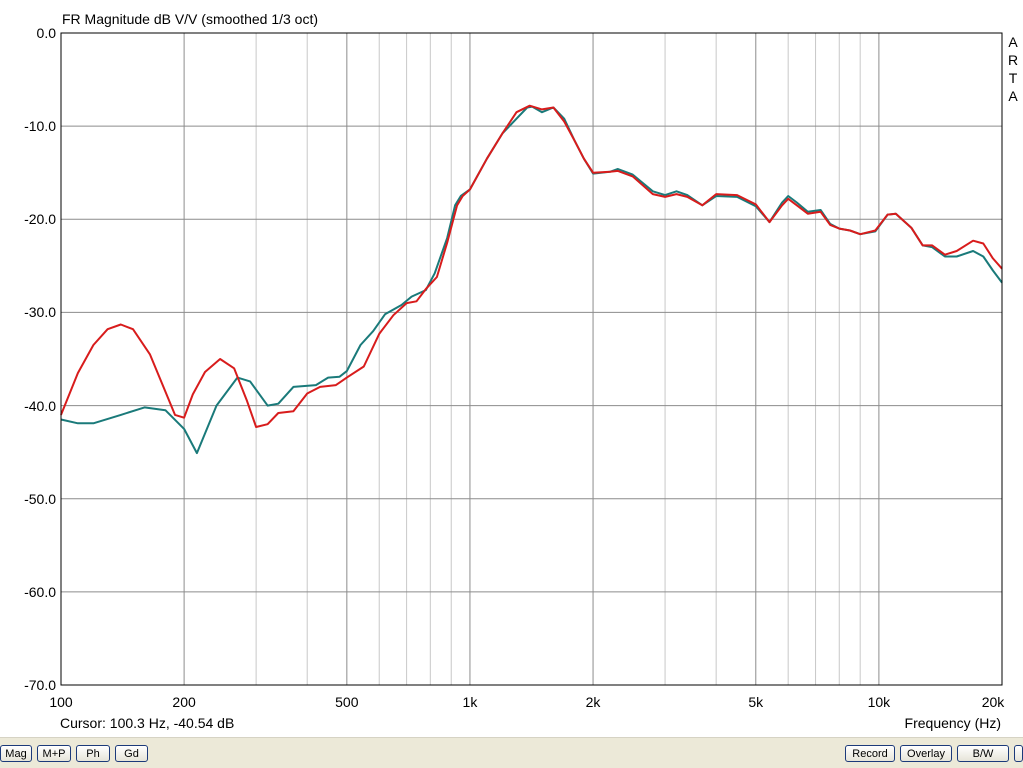 The width and height of the screenshot is (1023, 768). Describe the element at coordinates (16, 753) in the screenshot. I see `mag-button: Mag` at that location.